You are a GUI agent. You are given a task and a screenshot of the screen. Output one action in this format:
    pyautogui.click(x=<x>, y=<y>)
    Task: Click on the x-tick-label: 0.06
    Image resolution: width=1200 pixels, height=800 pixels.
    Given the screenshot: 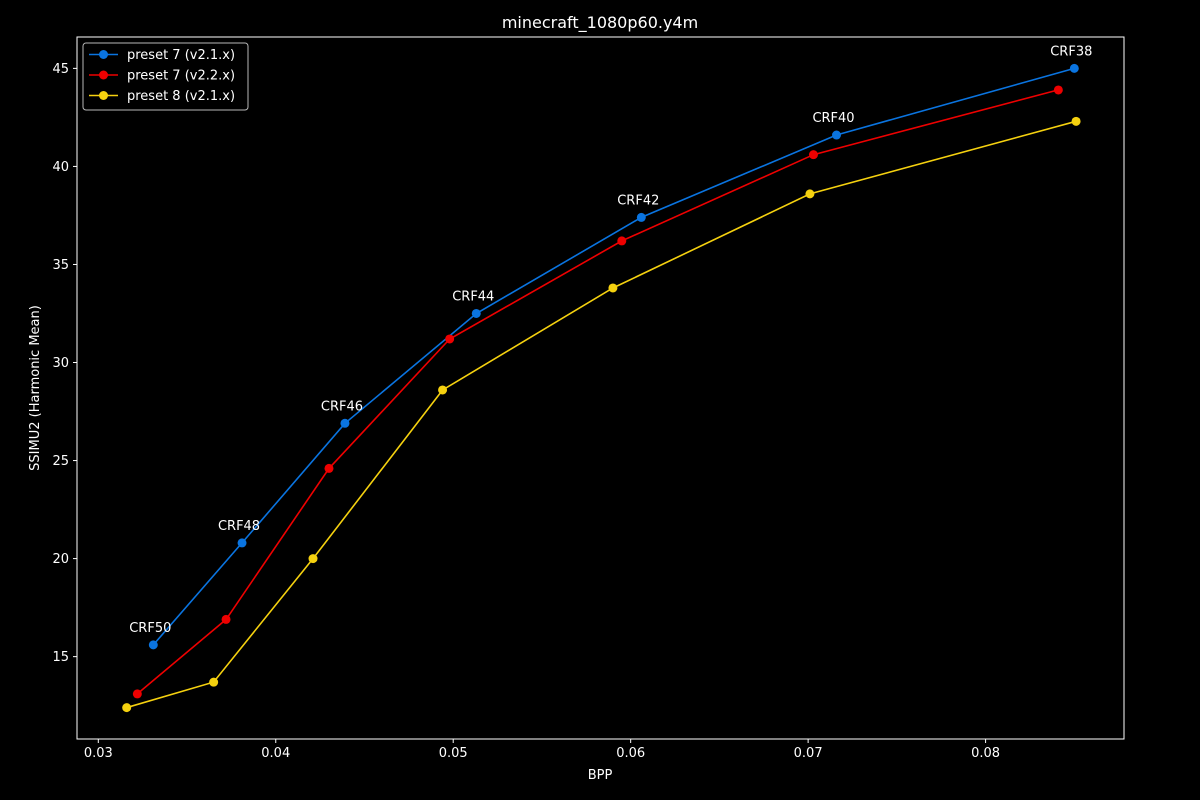 What is the action you would take?
    pyautogui.click(x=630, y=753)
    